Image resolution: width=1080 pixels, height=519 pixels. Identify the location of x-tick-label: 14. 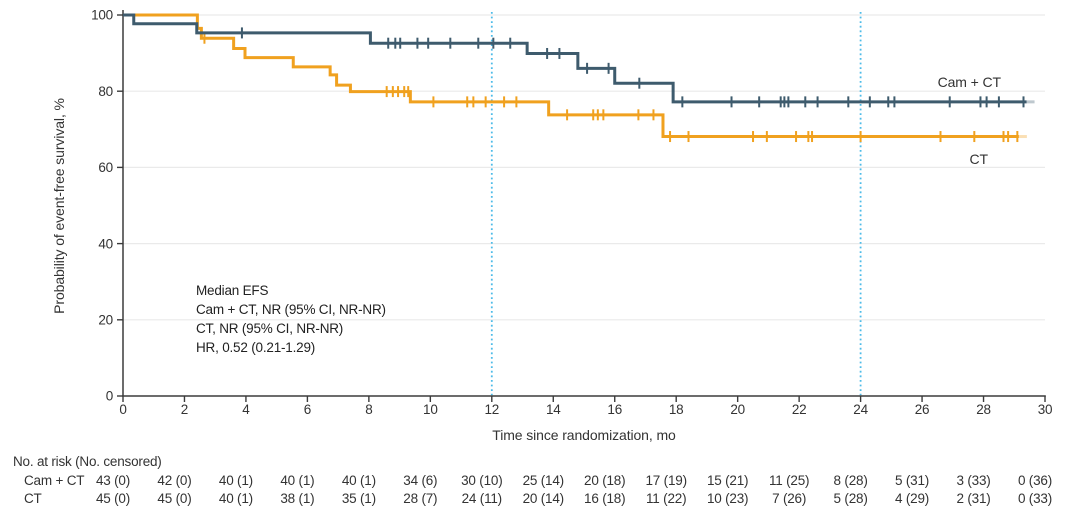
(553, 409).